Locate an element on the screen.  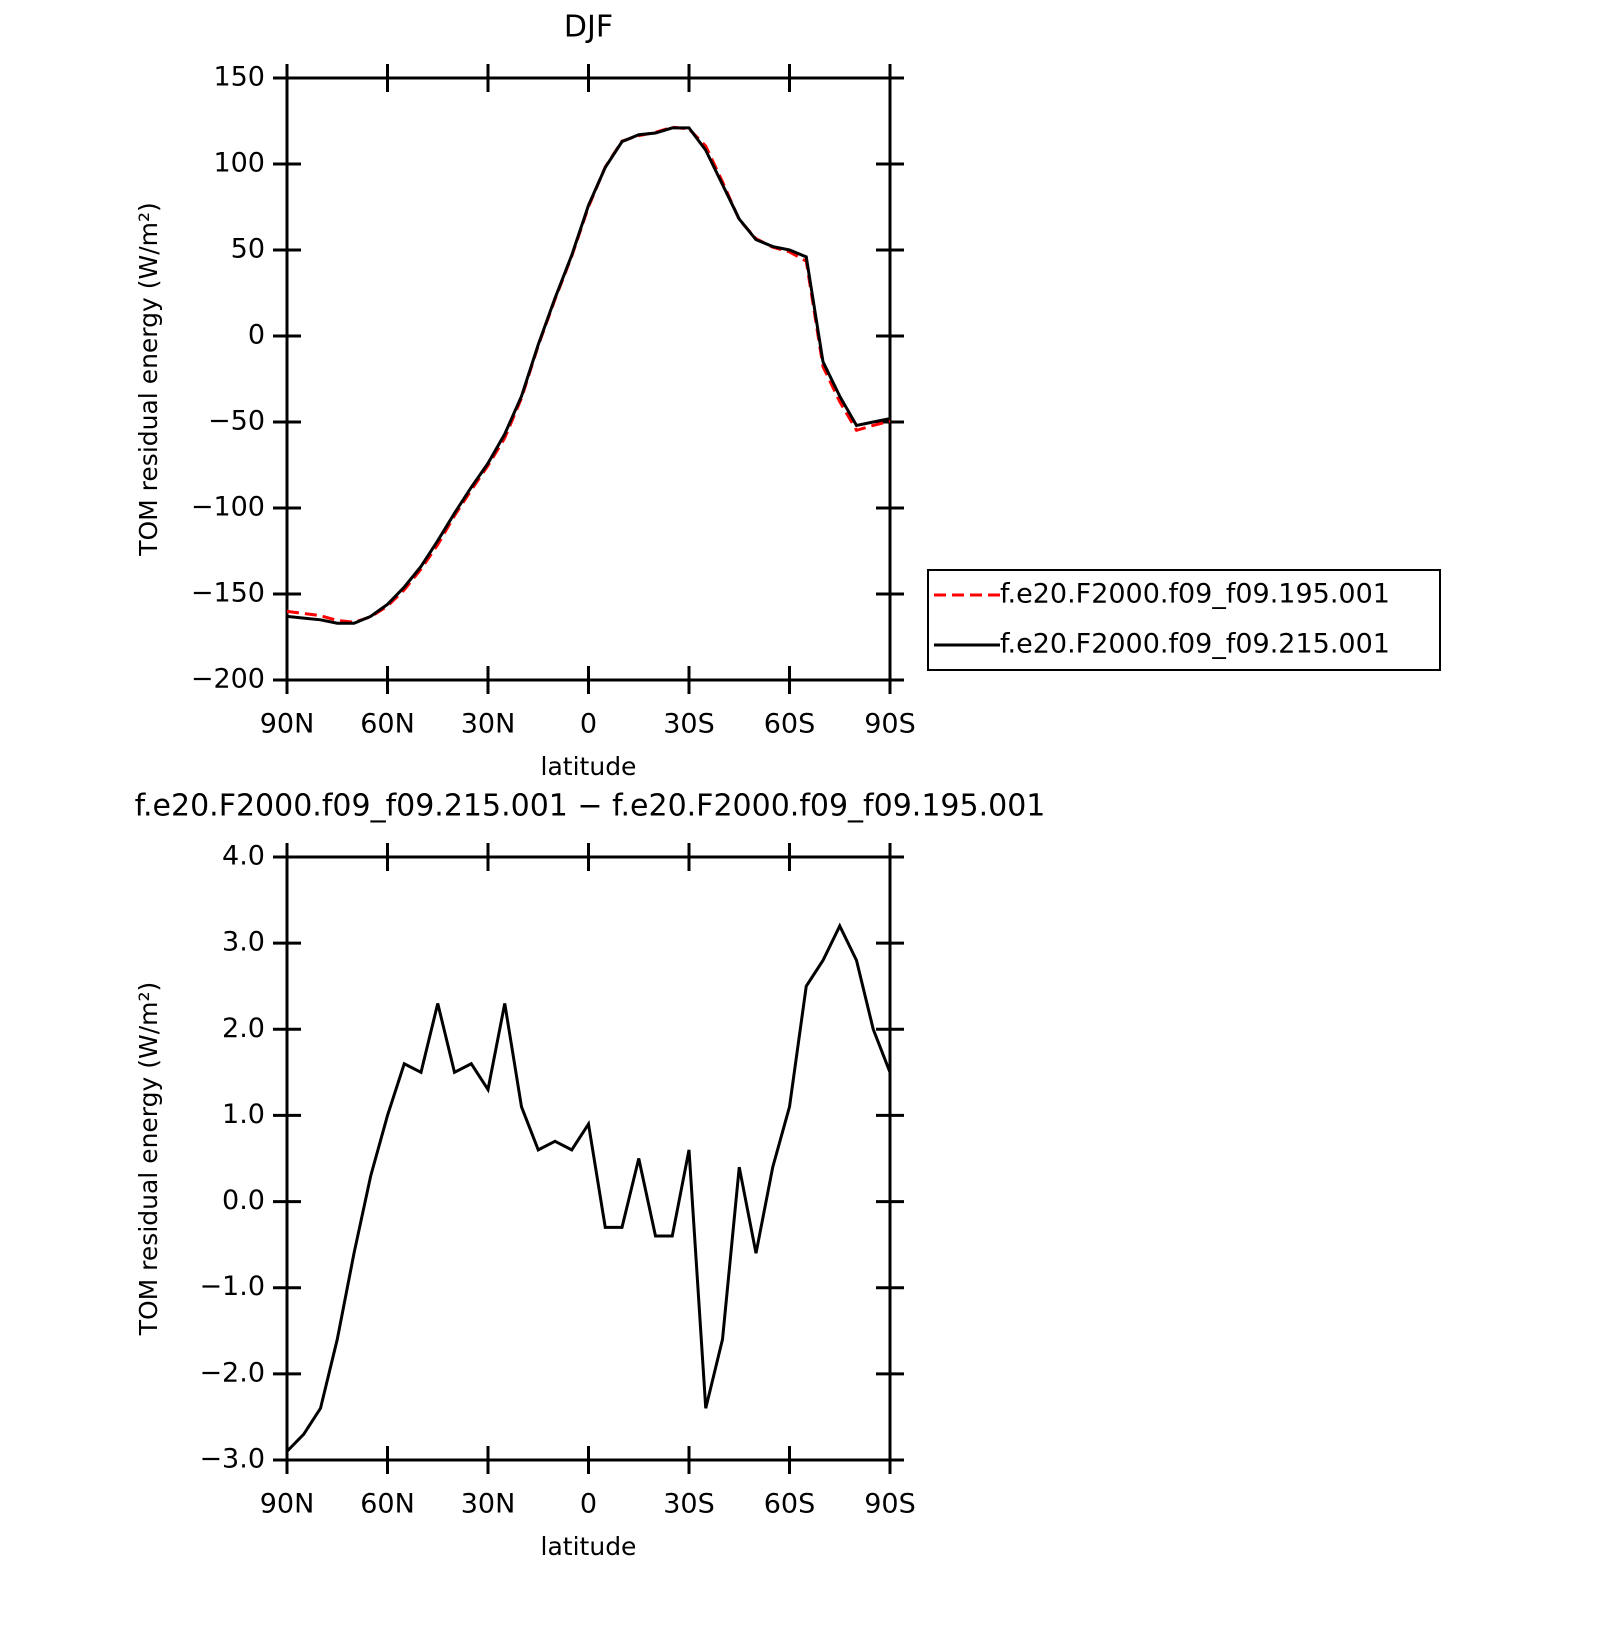
legend-box is located at coordinates (1184, 620).